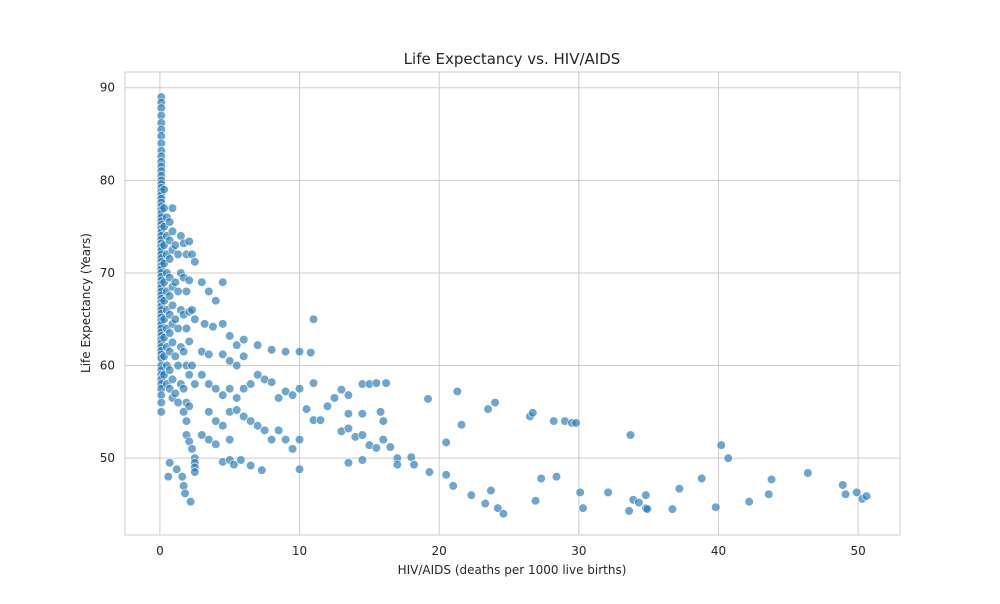 The width and height of the screenshot is (1000, 604). What do you see at coordinates (86, 303) in the screenshot?
I see `y-axis-label: Life Expectancy (Years)` at bounding box center [86, 303].